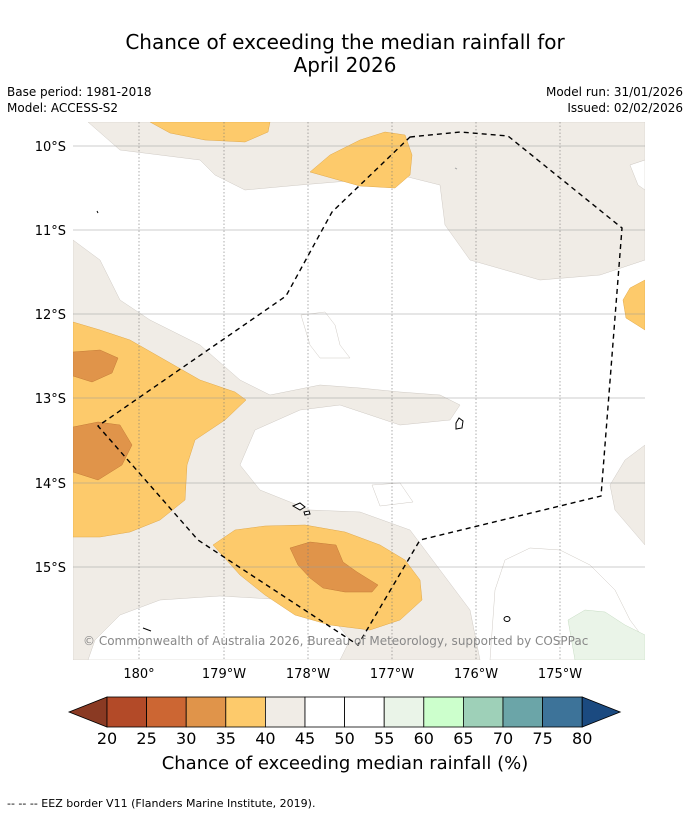  I want to click on model-name: Model: ACCESS-S2, so click(63, 108).